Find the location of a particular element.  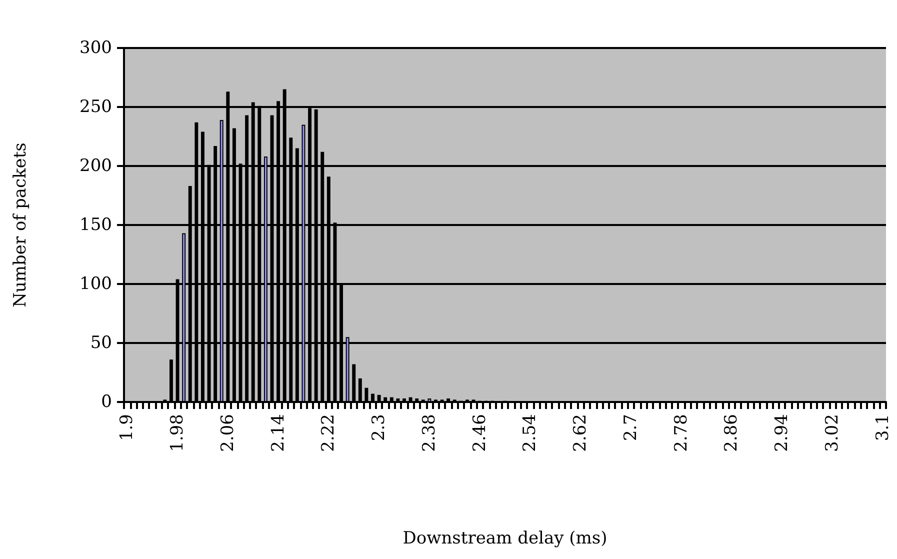

x-tick-label: 1.98 is located at coordinates (178, 433).